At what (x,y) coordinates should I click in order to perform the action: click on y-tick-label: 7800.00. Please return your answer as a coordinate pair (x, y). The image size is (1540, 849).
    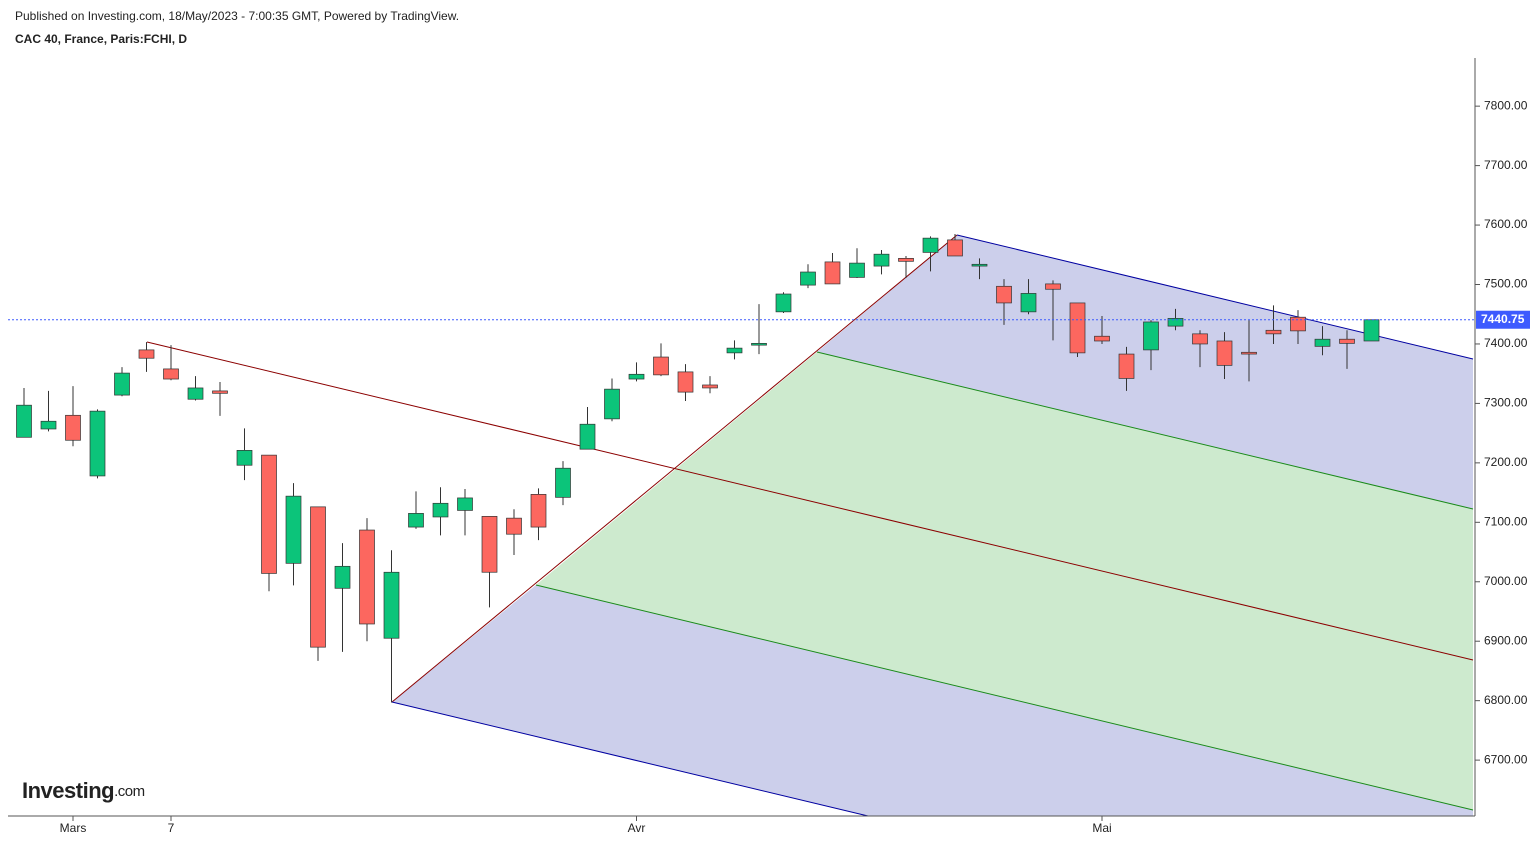
    Looking at the image, I should click on (1506, 105).